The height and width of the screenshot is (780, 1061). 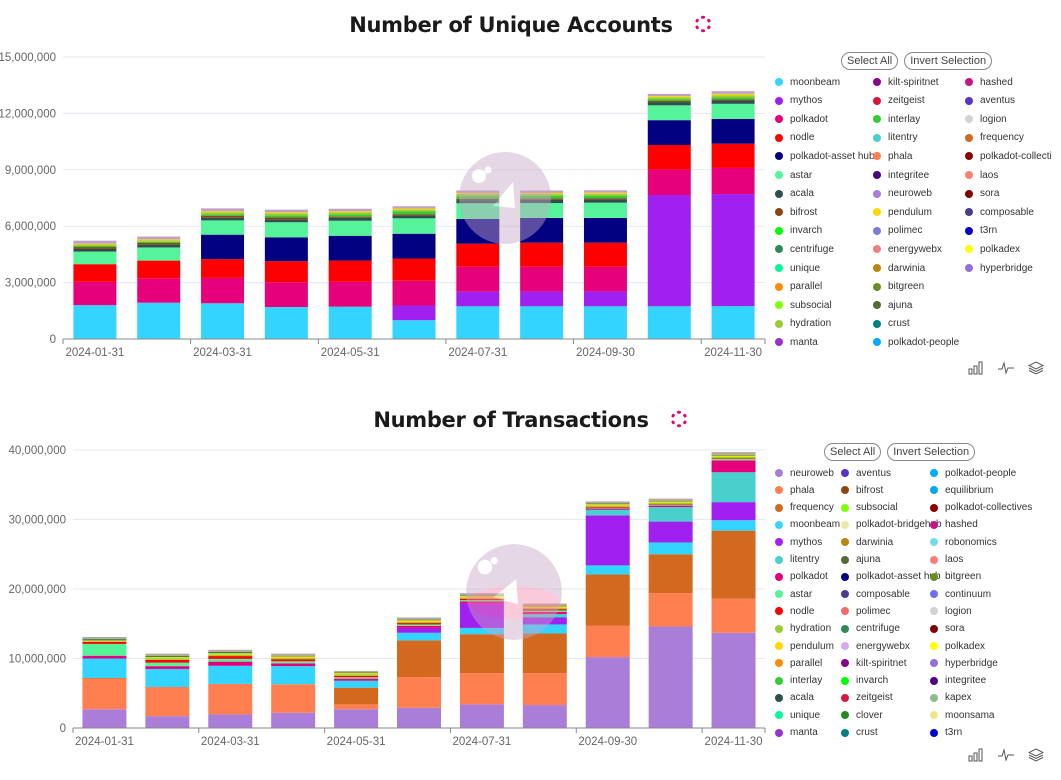 I want to click on legend-item: interlay, so click(x=896, y=119).